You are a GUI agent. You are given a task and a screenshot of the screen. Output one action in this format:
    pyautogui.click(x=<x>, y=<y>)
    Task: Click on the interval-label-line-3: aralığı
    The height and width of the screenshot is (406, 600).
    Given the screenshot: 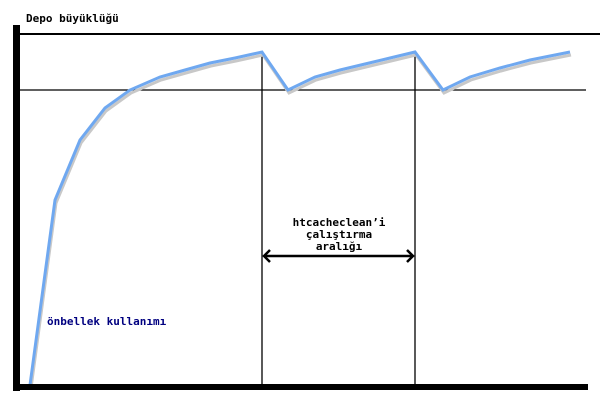 What is the action you would take?
    pyautogui.click(x=339, y=246)
    